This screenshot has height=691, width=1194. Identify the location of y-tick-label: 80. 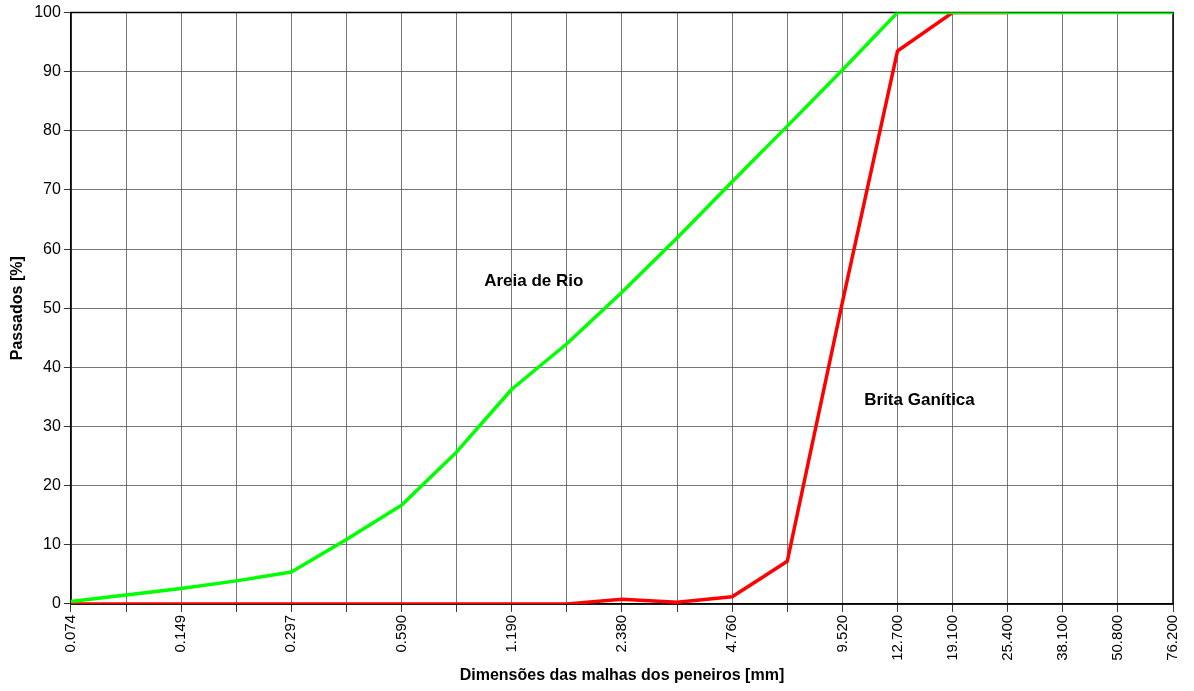
(52, 130).